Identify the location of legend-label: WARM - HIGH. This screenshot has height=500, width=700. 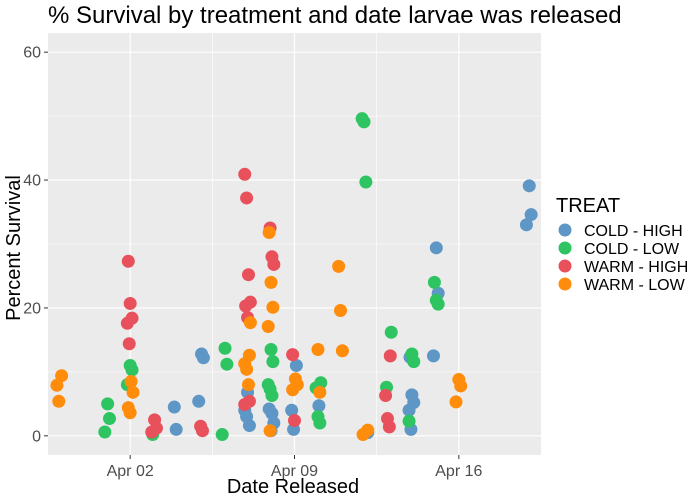
(636, 267).